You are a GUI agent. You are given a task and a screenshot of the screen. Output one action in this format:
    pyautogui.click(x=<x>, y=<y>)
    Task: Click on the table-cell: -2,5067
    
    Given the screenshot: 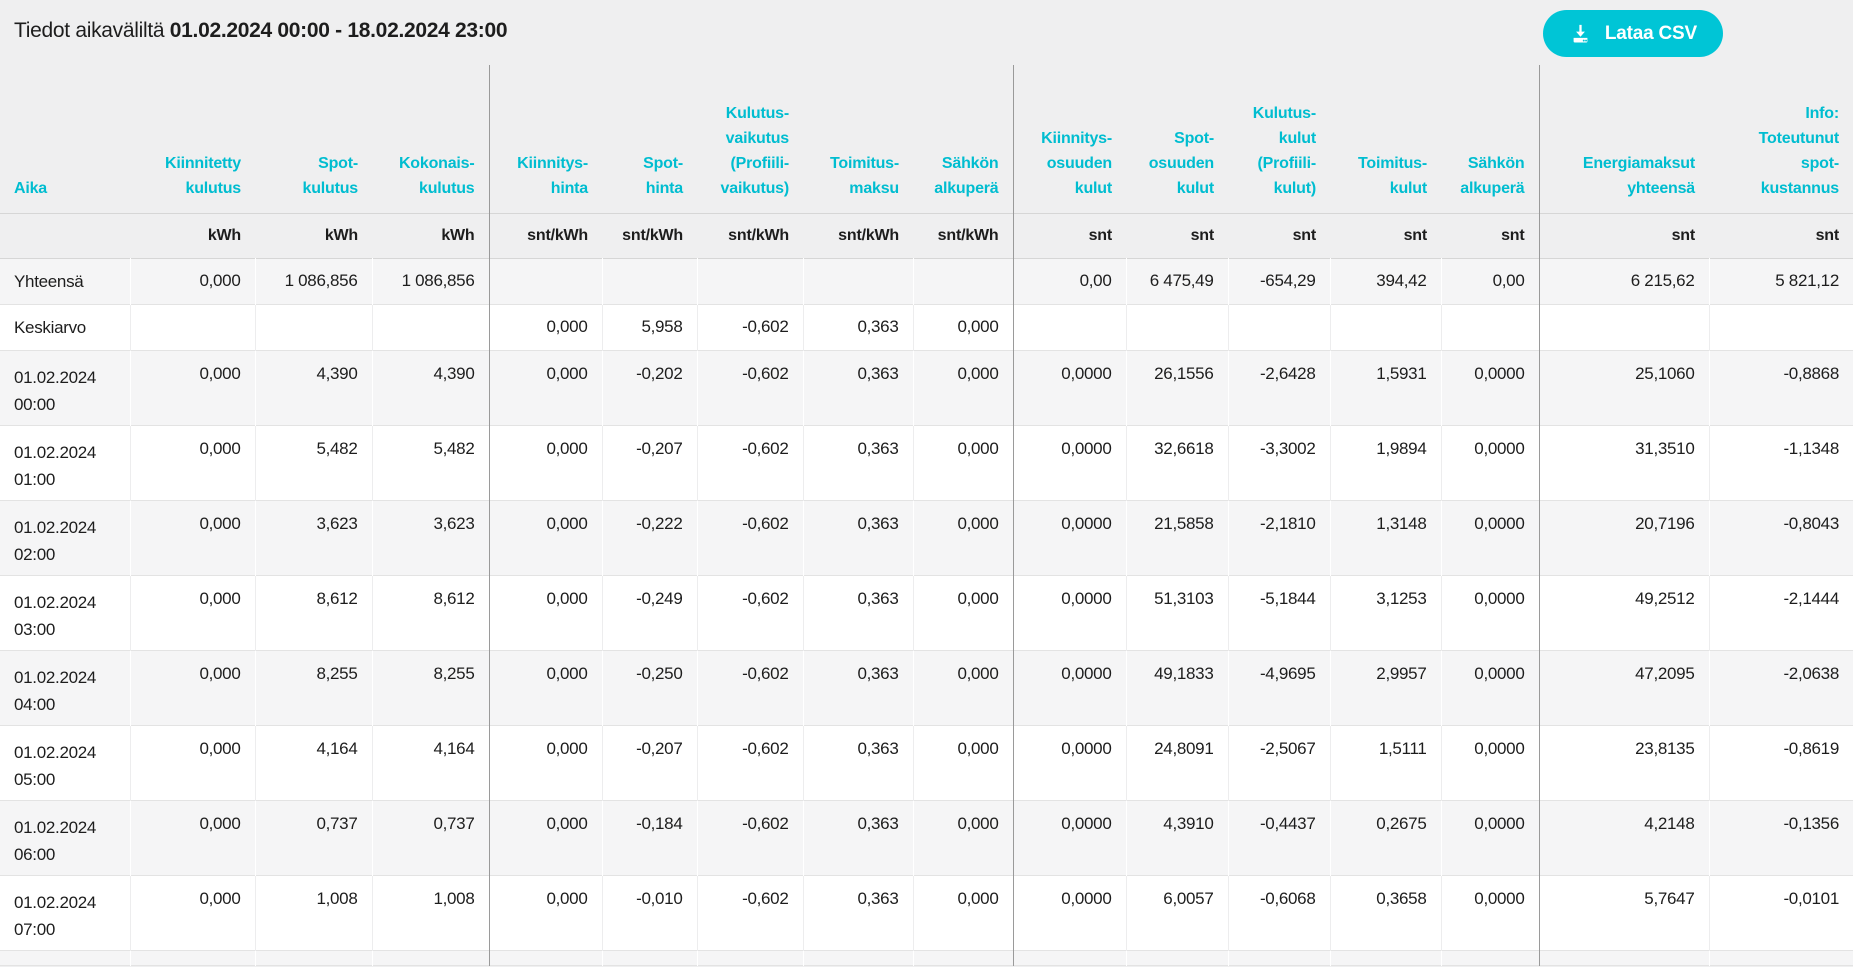 What is the action you would take?
    pyautogui.click(x=1278, y=762)
    